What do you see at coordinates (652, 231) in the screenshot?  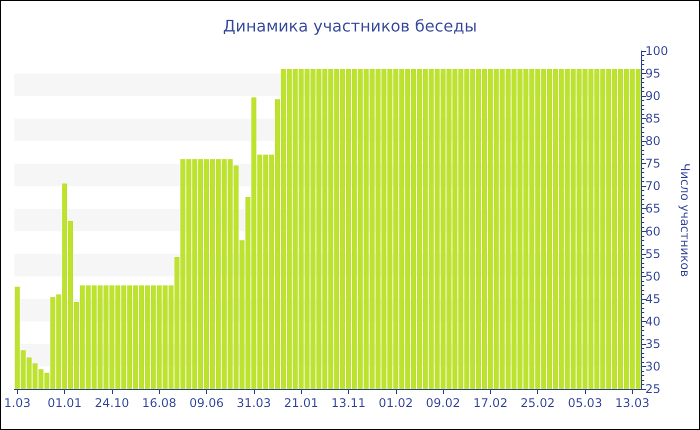 I see `y-tick-label: 60` at bounding box center [652, 231].